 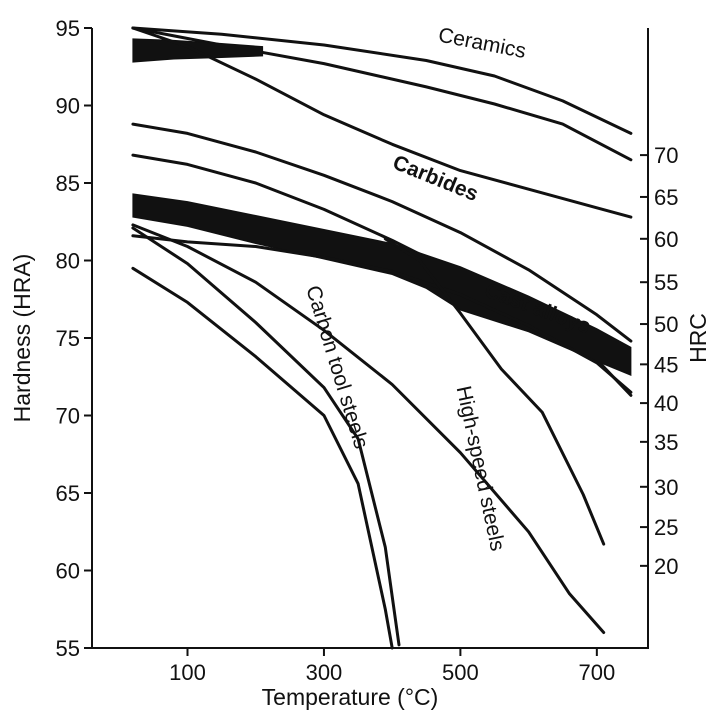 I want to click on y2-tick-label: 25, so click(x=666, y=527).